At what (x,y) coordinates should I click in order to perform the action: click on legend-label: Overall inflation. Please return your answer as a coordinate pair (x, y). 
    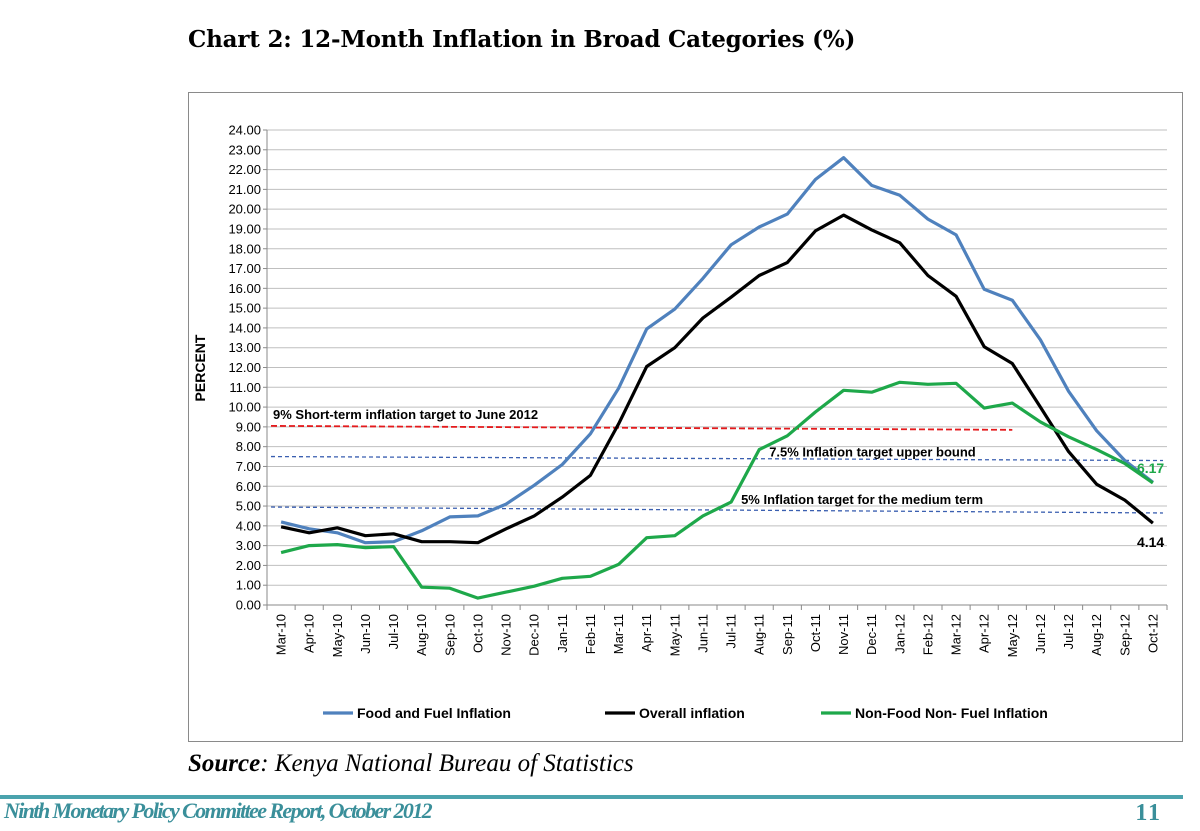
    Looking at the image, I should click on (692, 713).